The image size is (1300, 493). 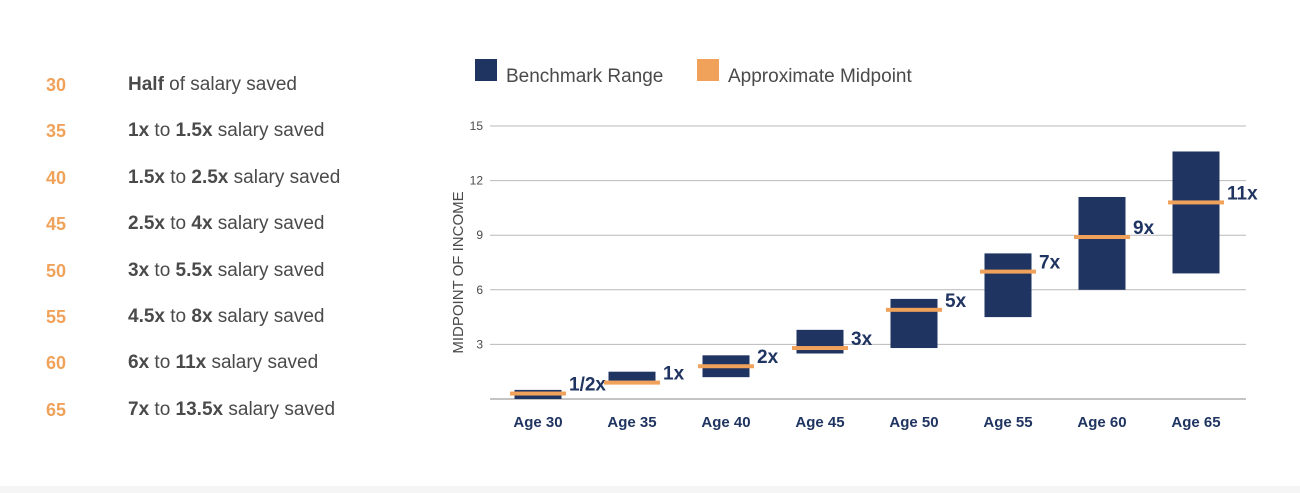 What do you see at coordinates (1007, 422) in the screenshot?
I see `x-tick-label: Age 55` at bounding box center [1007, 422].